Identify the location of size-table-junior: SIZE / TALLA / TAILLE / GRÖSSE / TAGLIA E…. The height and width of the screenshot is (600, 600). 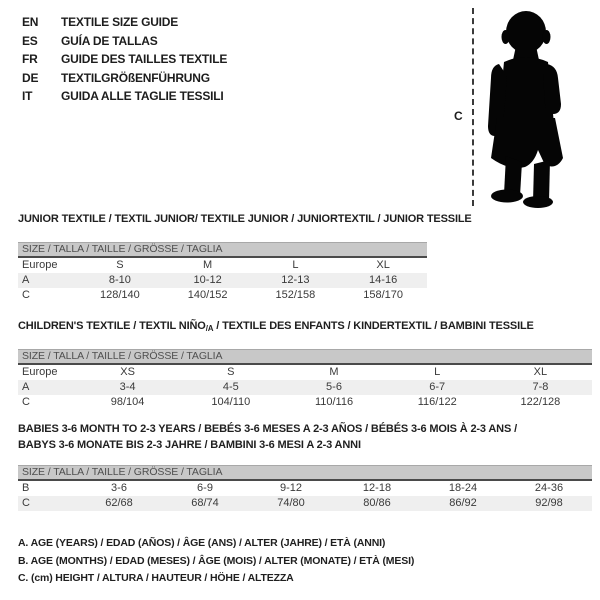
(222, 272).